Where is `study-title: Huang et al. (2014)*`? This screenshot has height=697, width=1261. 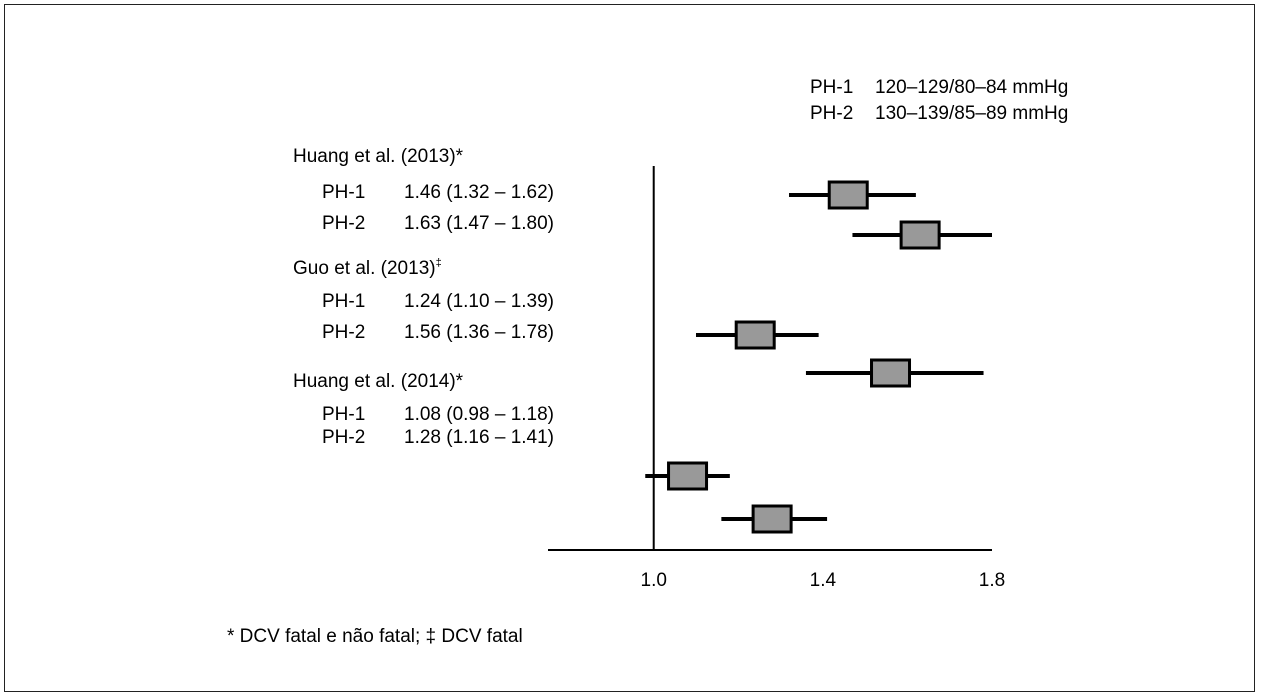
study-title: Huang et al. (2014)* is located at coordinates (378, 381).